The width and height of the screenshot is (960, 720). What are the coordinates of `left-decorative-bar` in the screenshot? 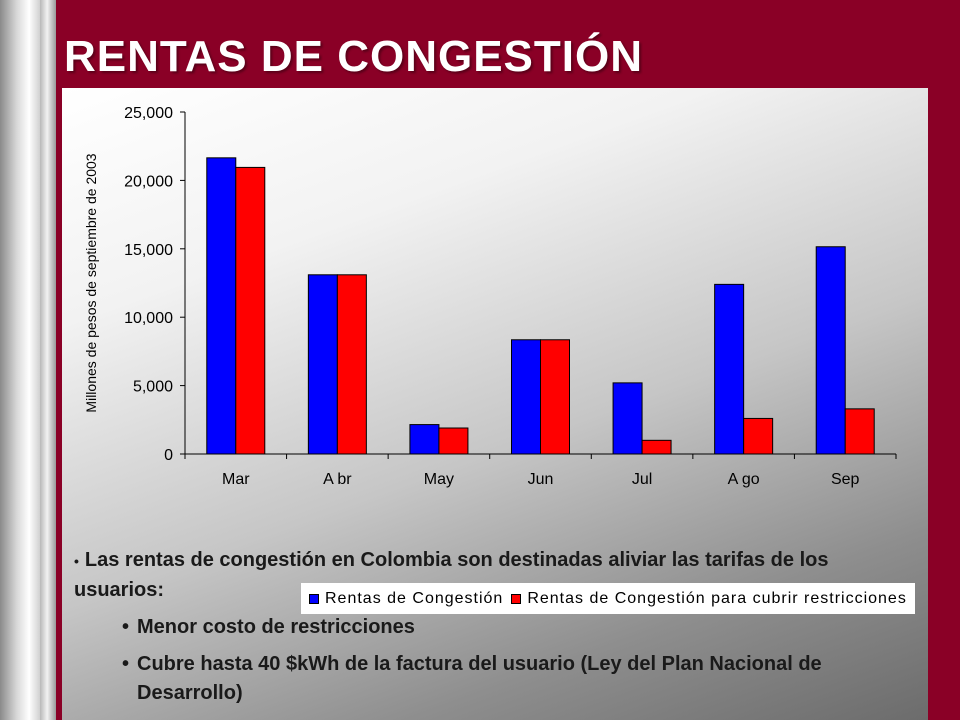 It's located at (28, 360).